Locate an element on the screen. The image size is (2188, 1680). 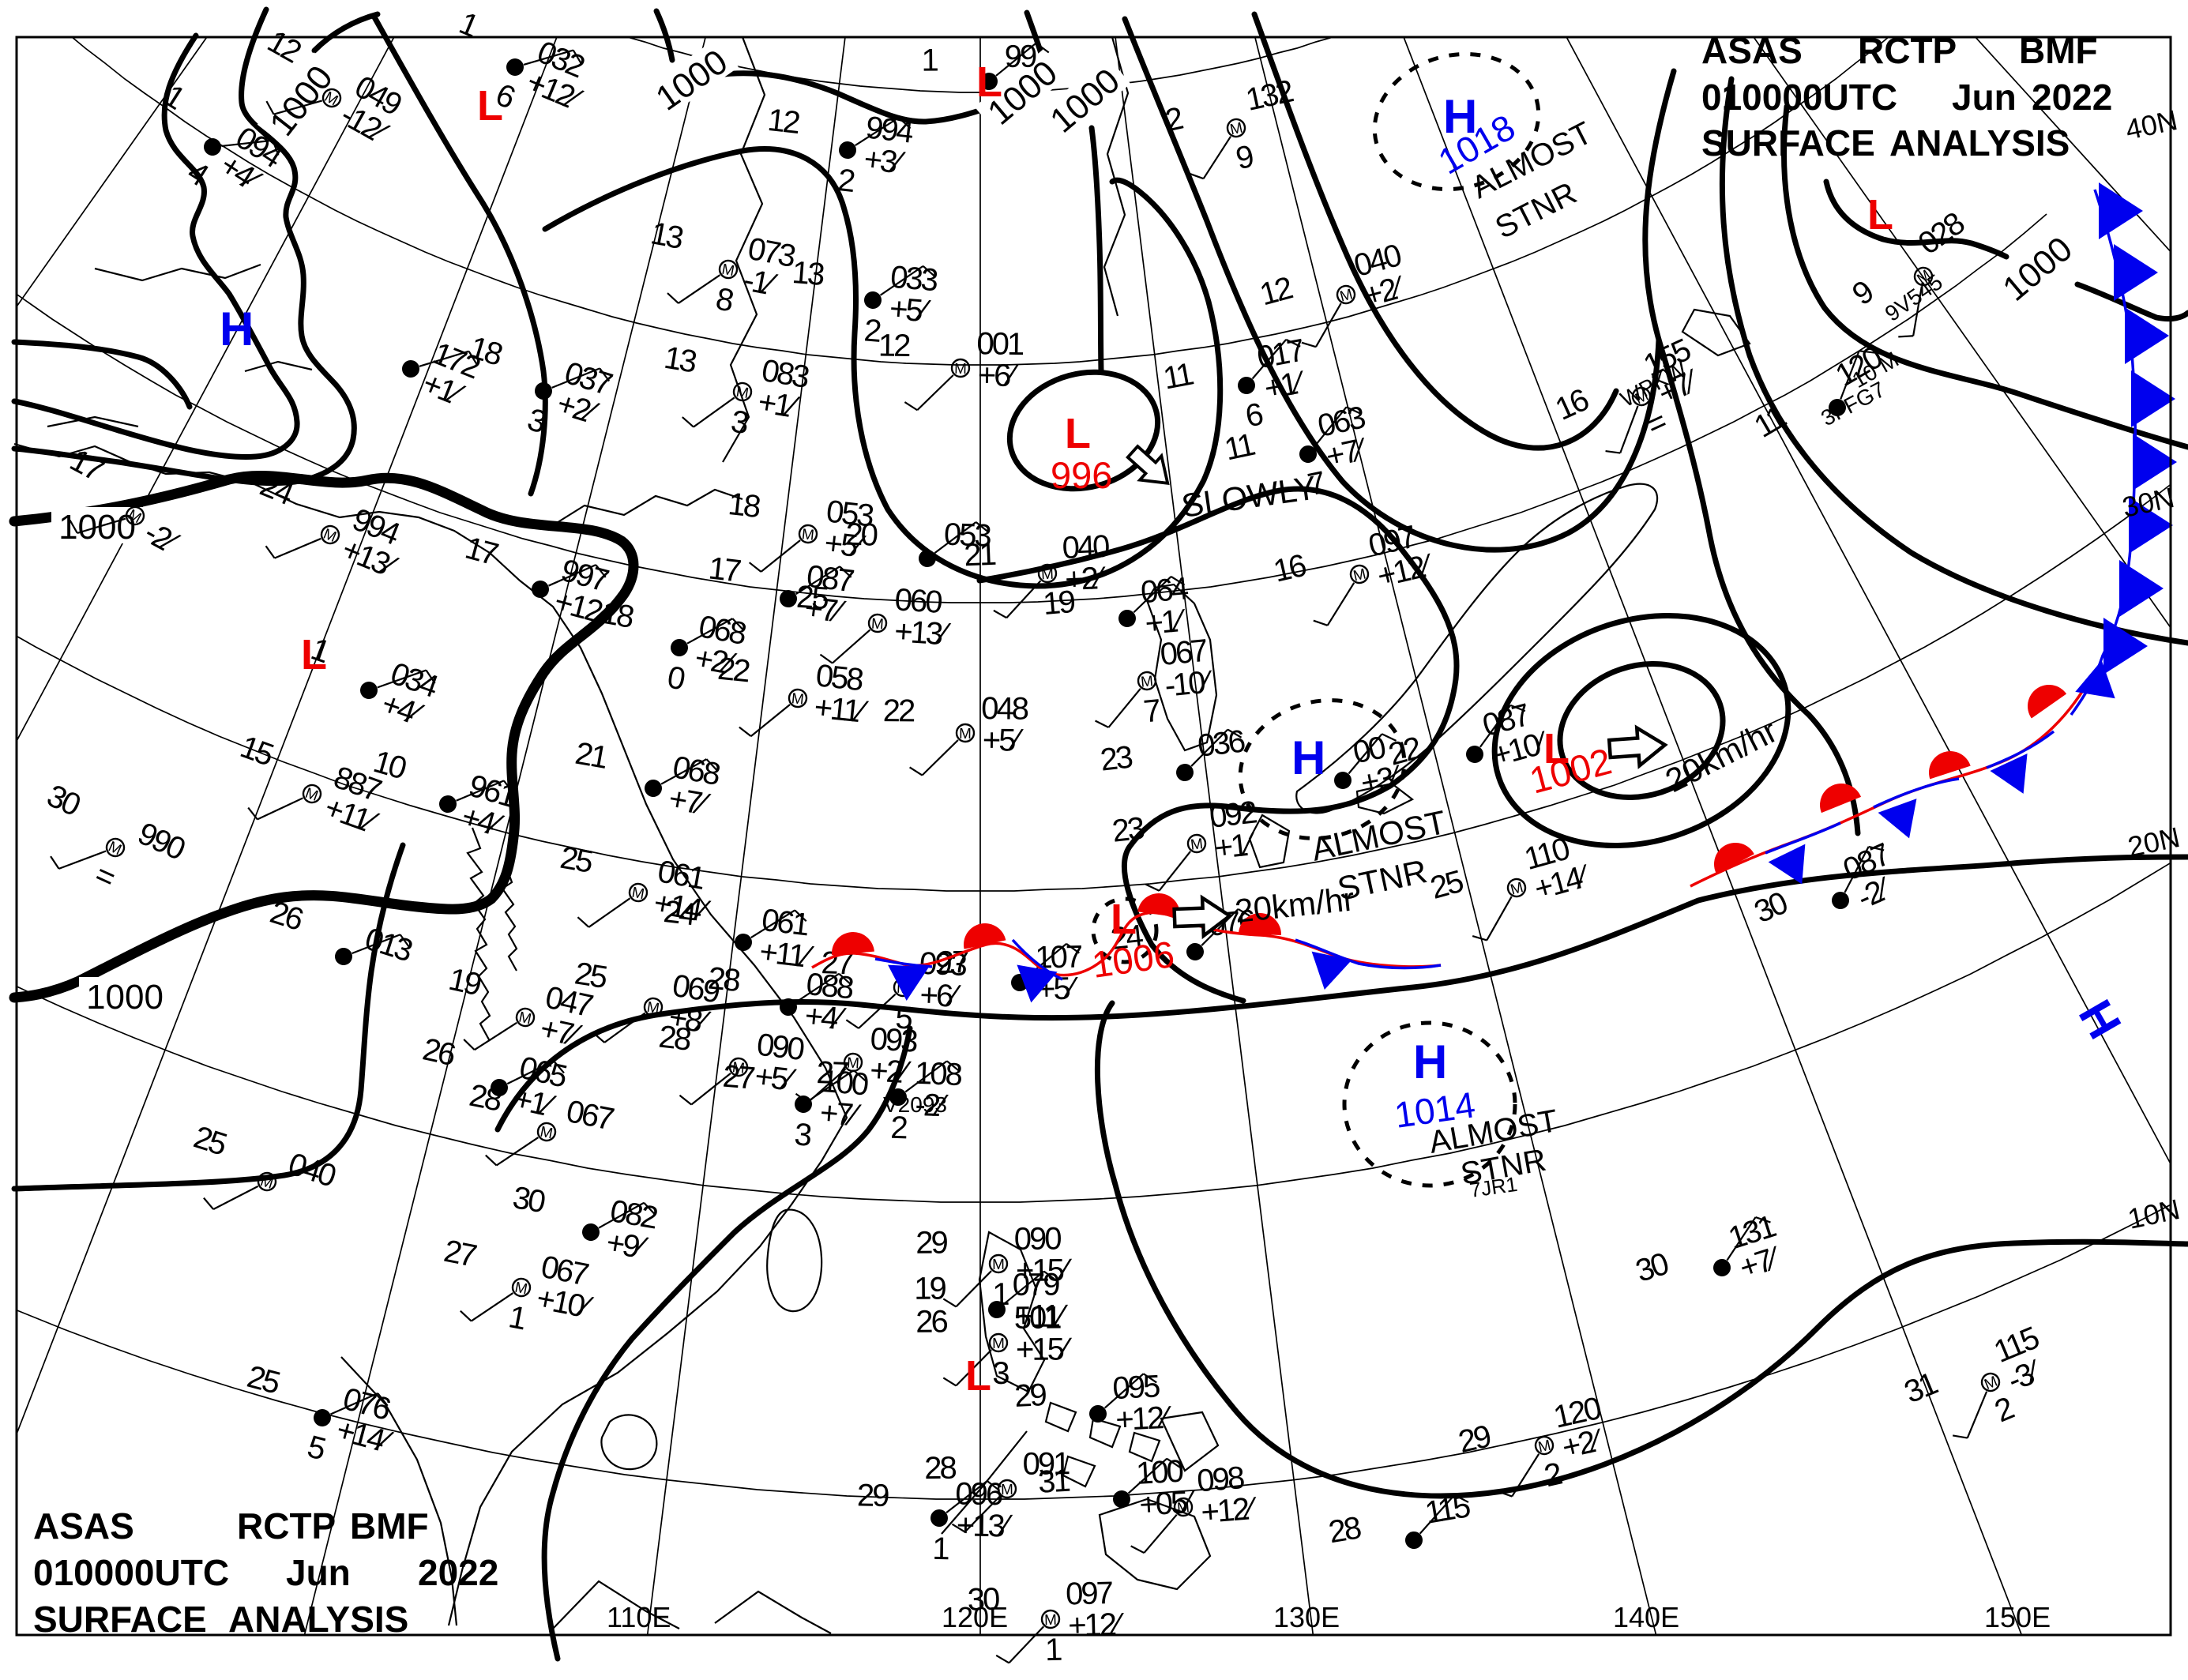
svg-text: 994 is located at coordinates (890, 130).